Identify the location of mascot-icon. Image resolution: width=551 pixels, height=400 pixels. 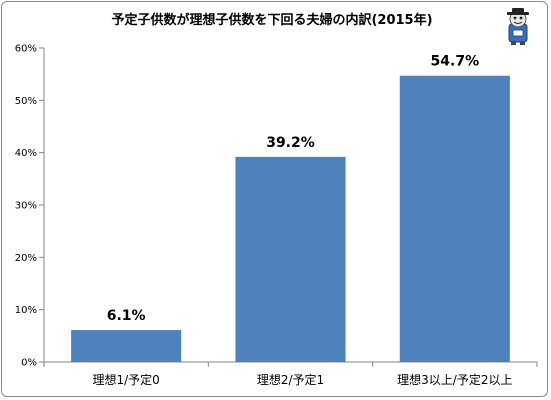
(518, 26).